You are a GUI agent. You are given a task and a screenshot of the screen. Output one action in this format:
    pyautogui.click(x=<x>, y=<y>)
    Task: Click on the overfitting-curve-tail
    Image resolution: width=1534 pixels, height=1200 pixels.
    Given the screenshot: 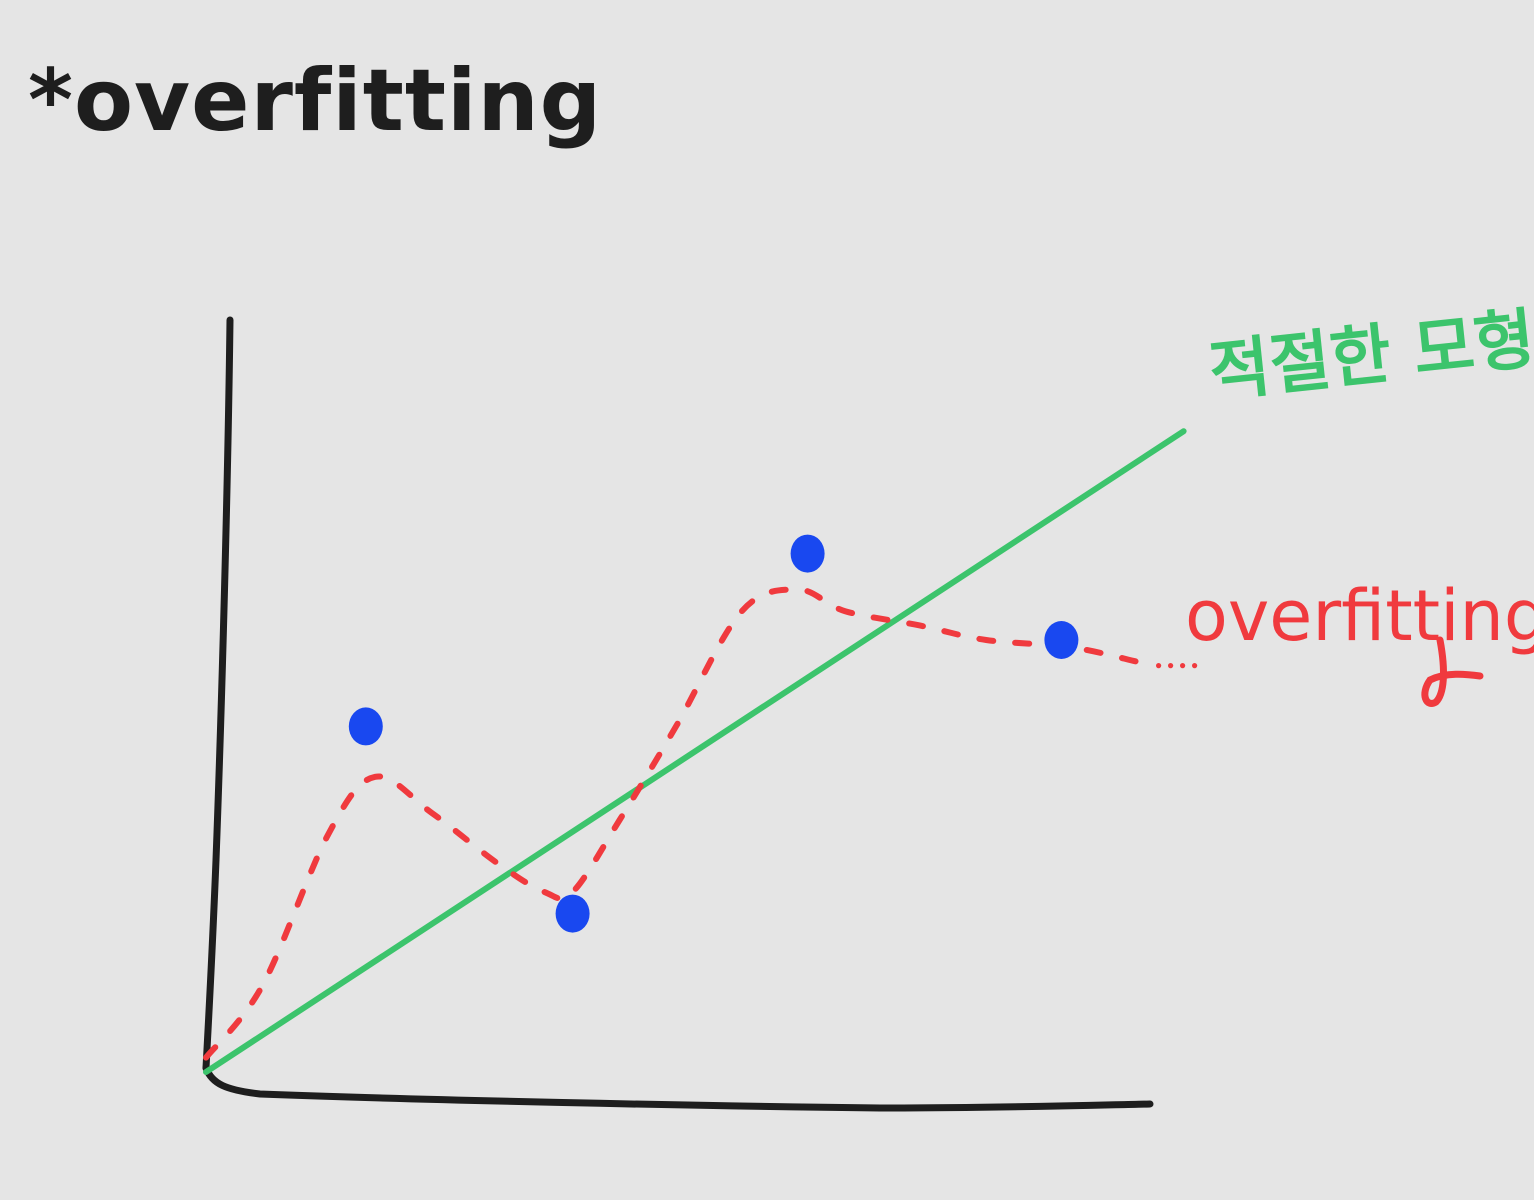 What is the action you would take?
    pyautogui.click(x=1177, y=666)
    